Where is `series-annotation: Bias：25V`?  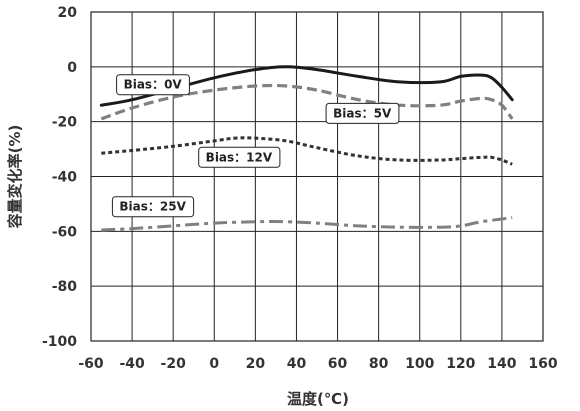
series-annotation: Bias：25V is located at coordinates (153, 207).